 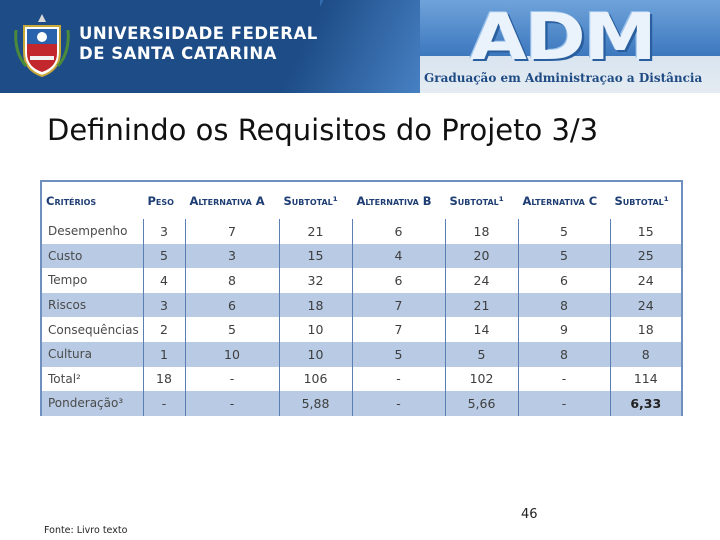 I want to click on table-cell: 9, so click(x=564, y=329).